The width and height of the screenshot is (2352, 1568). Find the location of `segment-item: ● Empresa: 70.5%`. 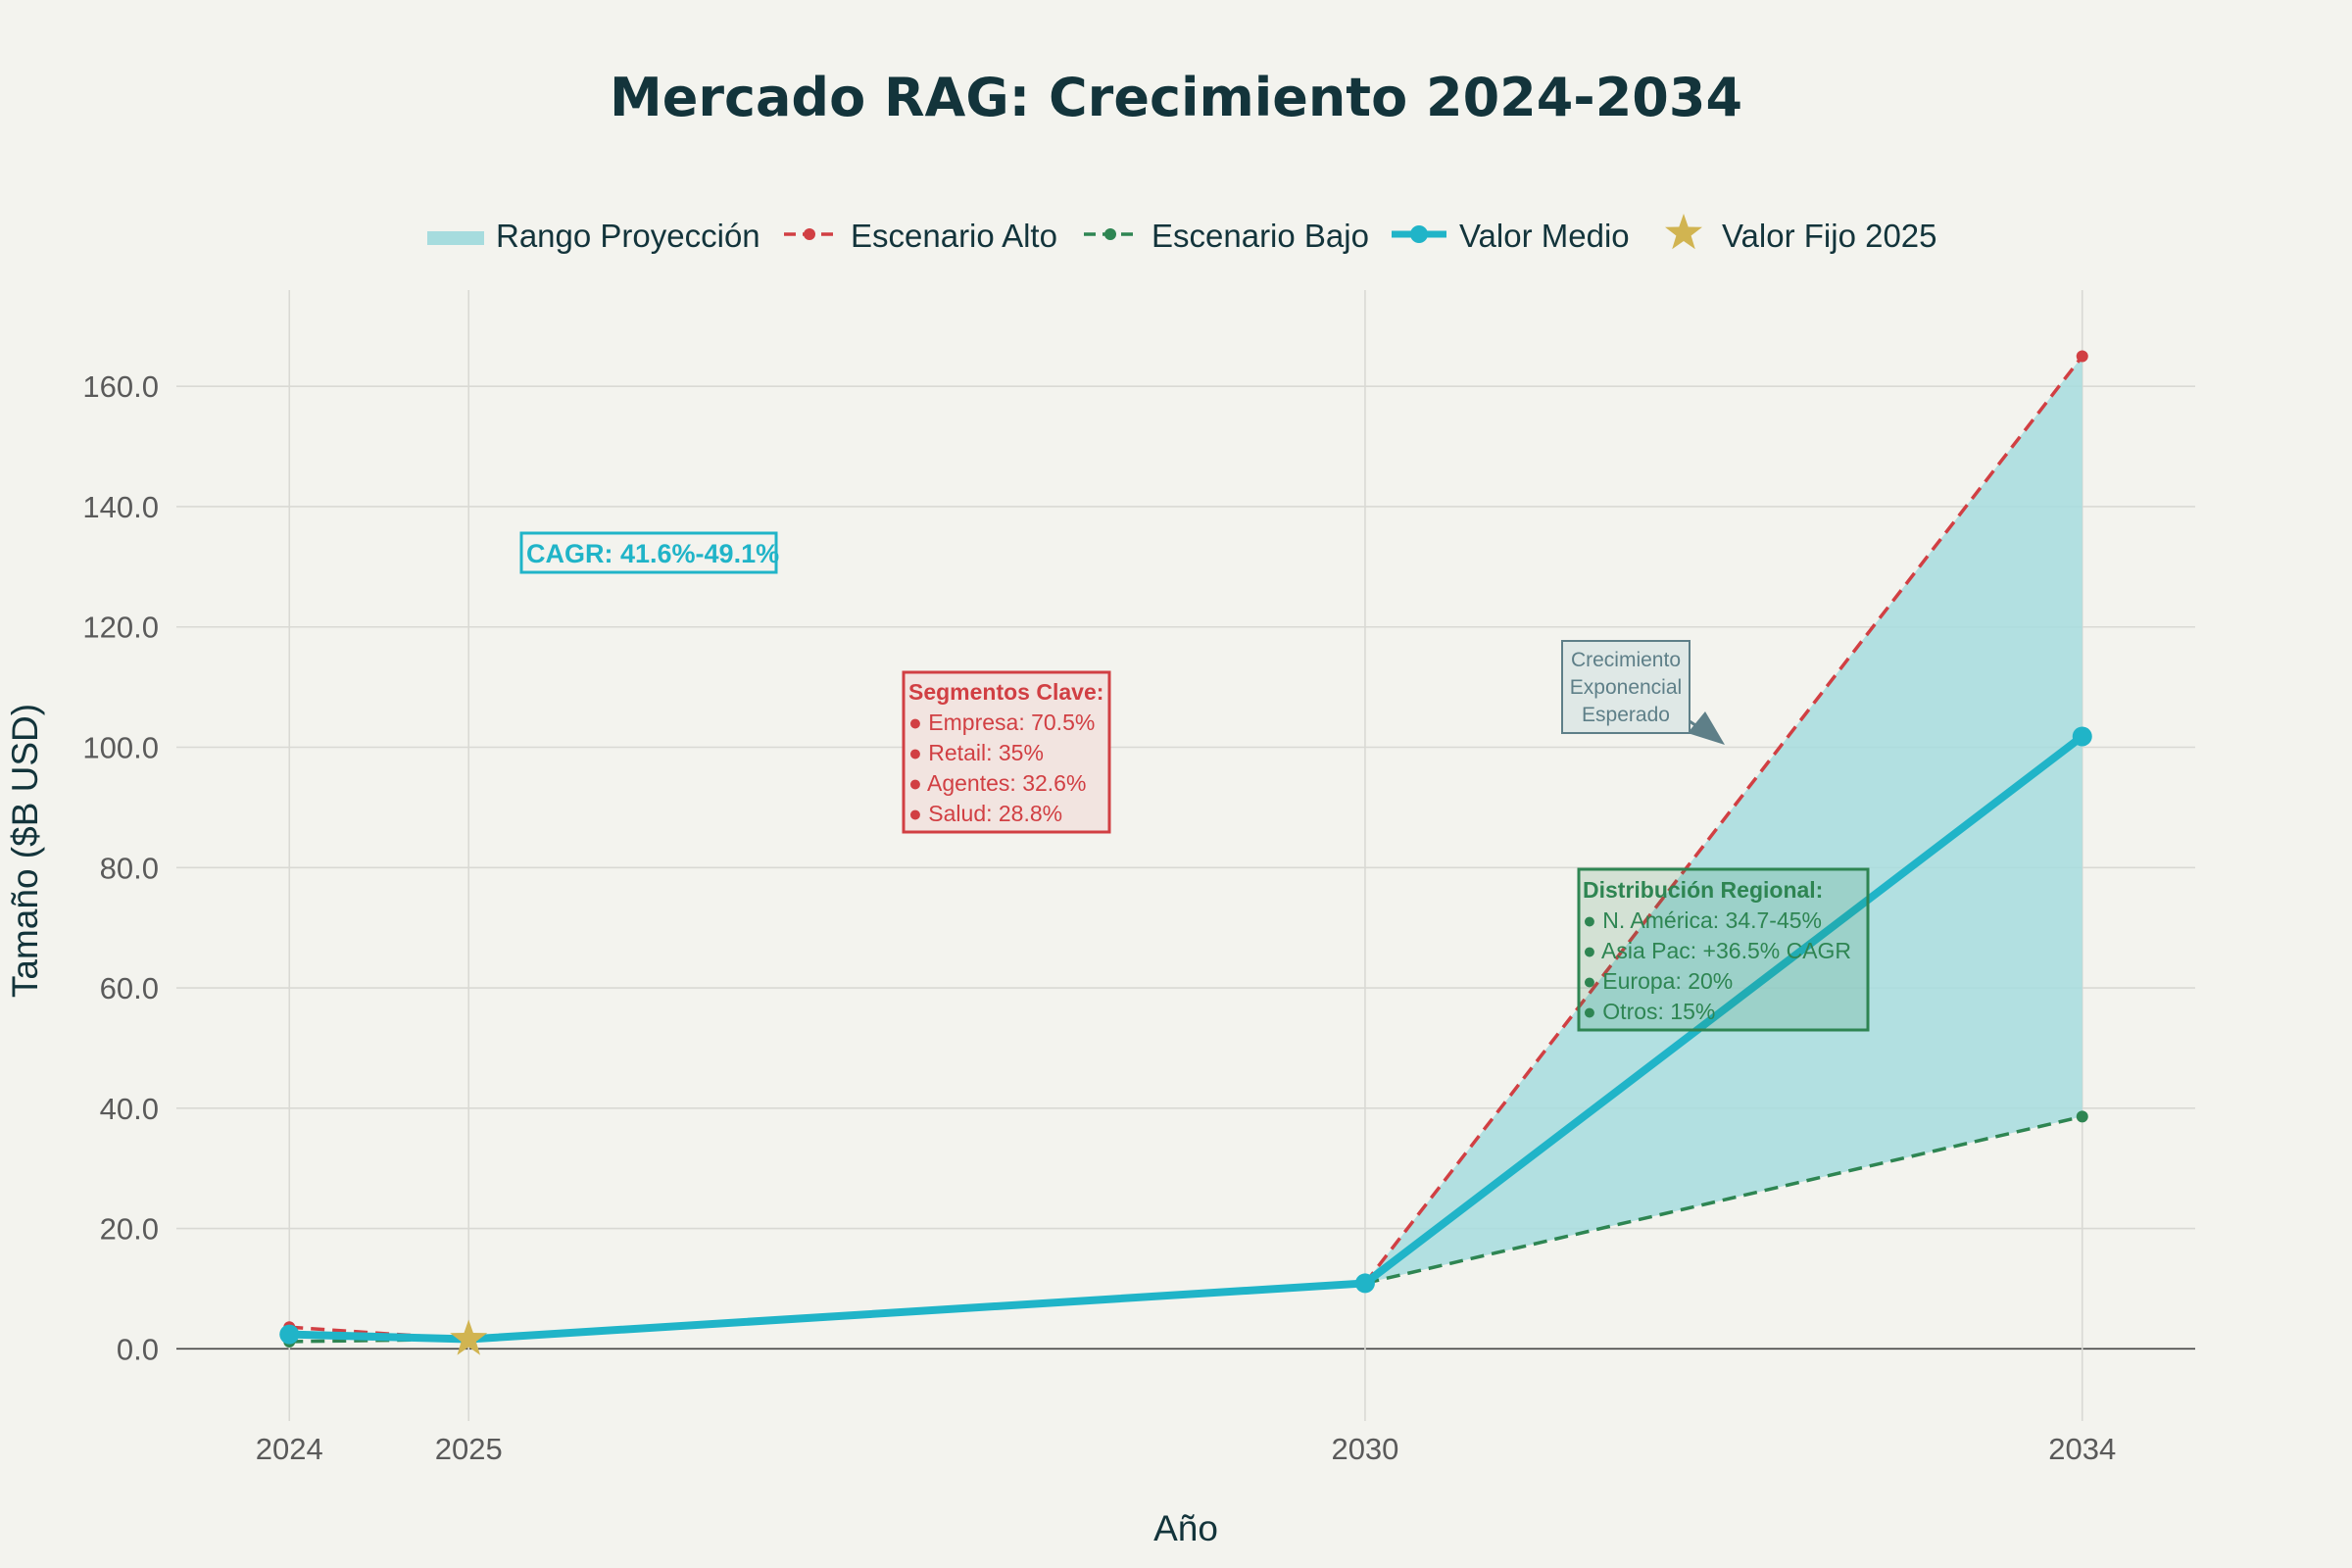

segment-item: ● Empresa: 70.5% is located at coordinates (1001, 722).